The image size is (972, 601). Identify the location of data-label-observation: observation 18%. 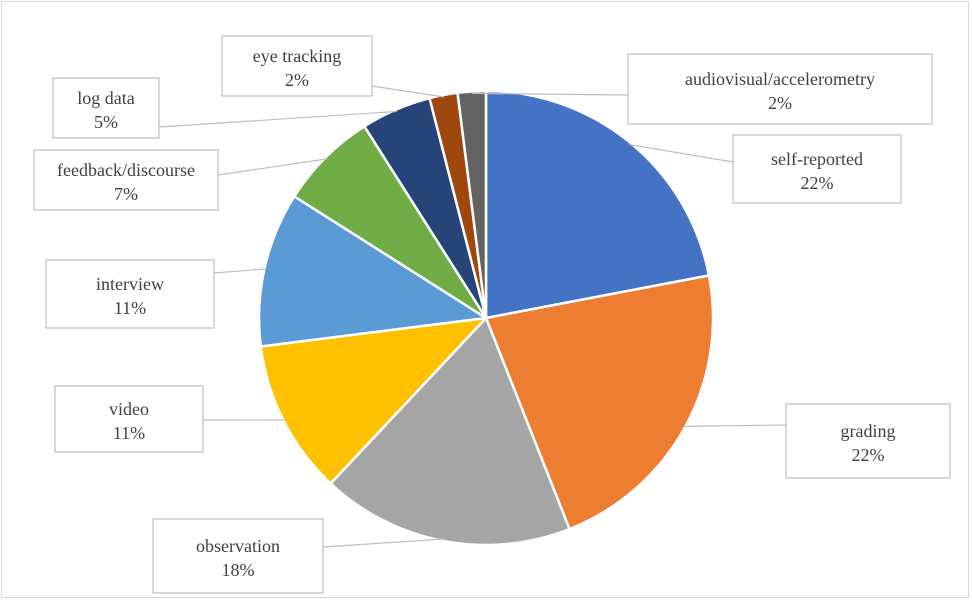
(238, 556).